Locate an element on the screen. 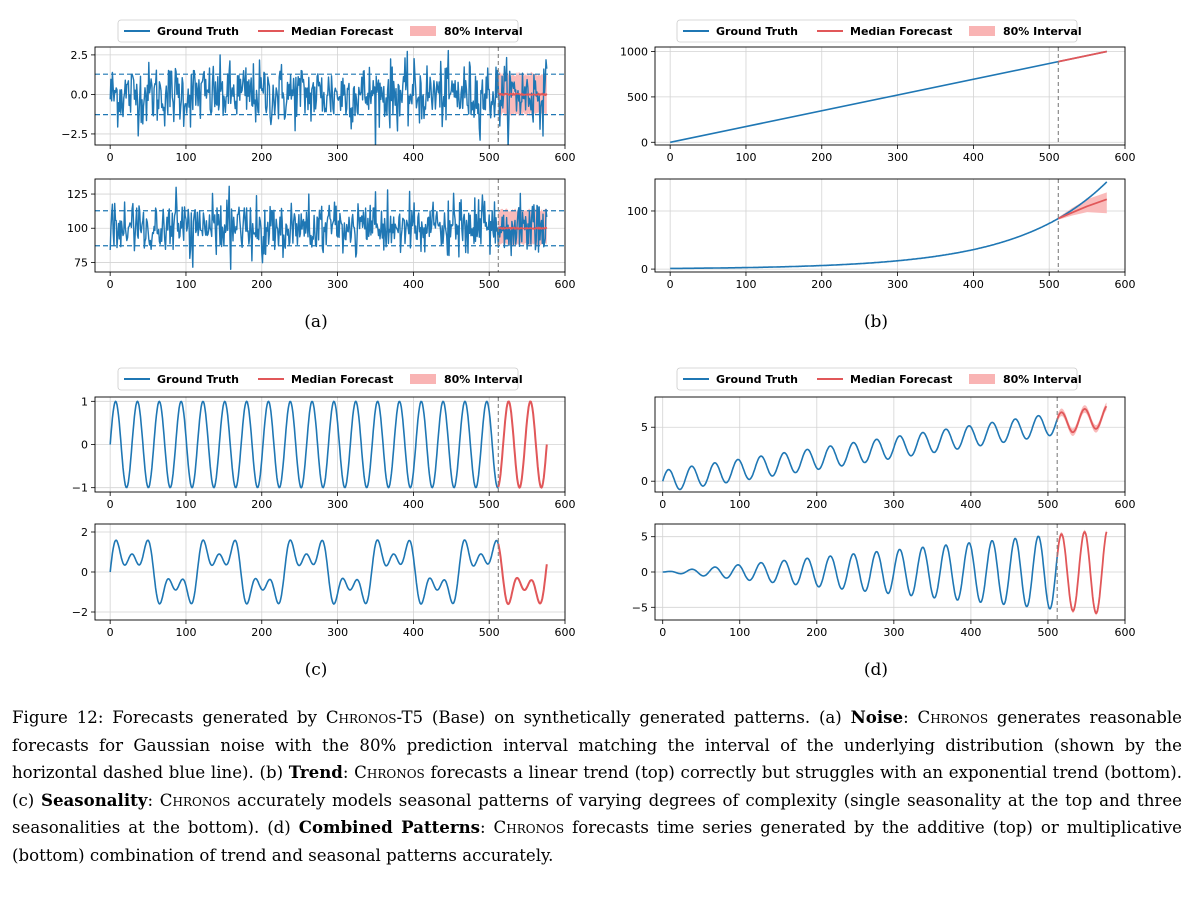 This screenshot has height=898, width=1198. y-tick-label: 5 is located at coordinates (644, 427).